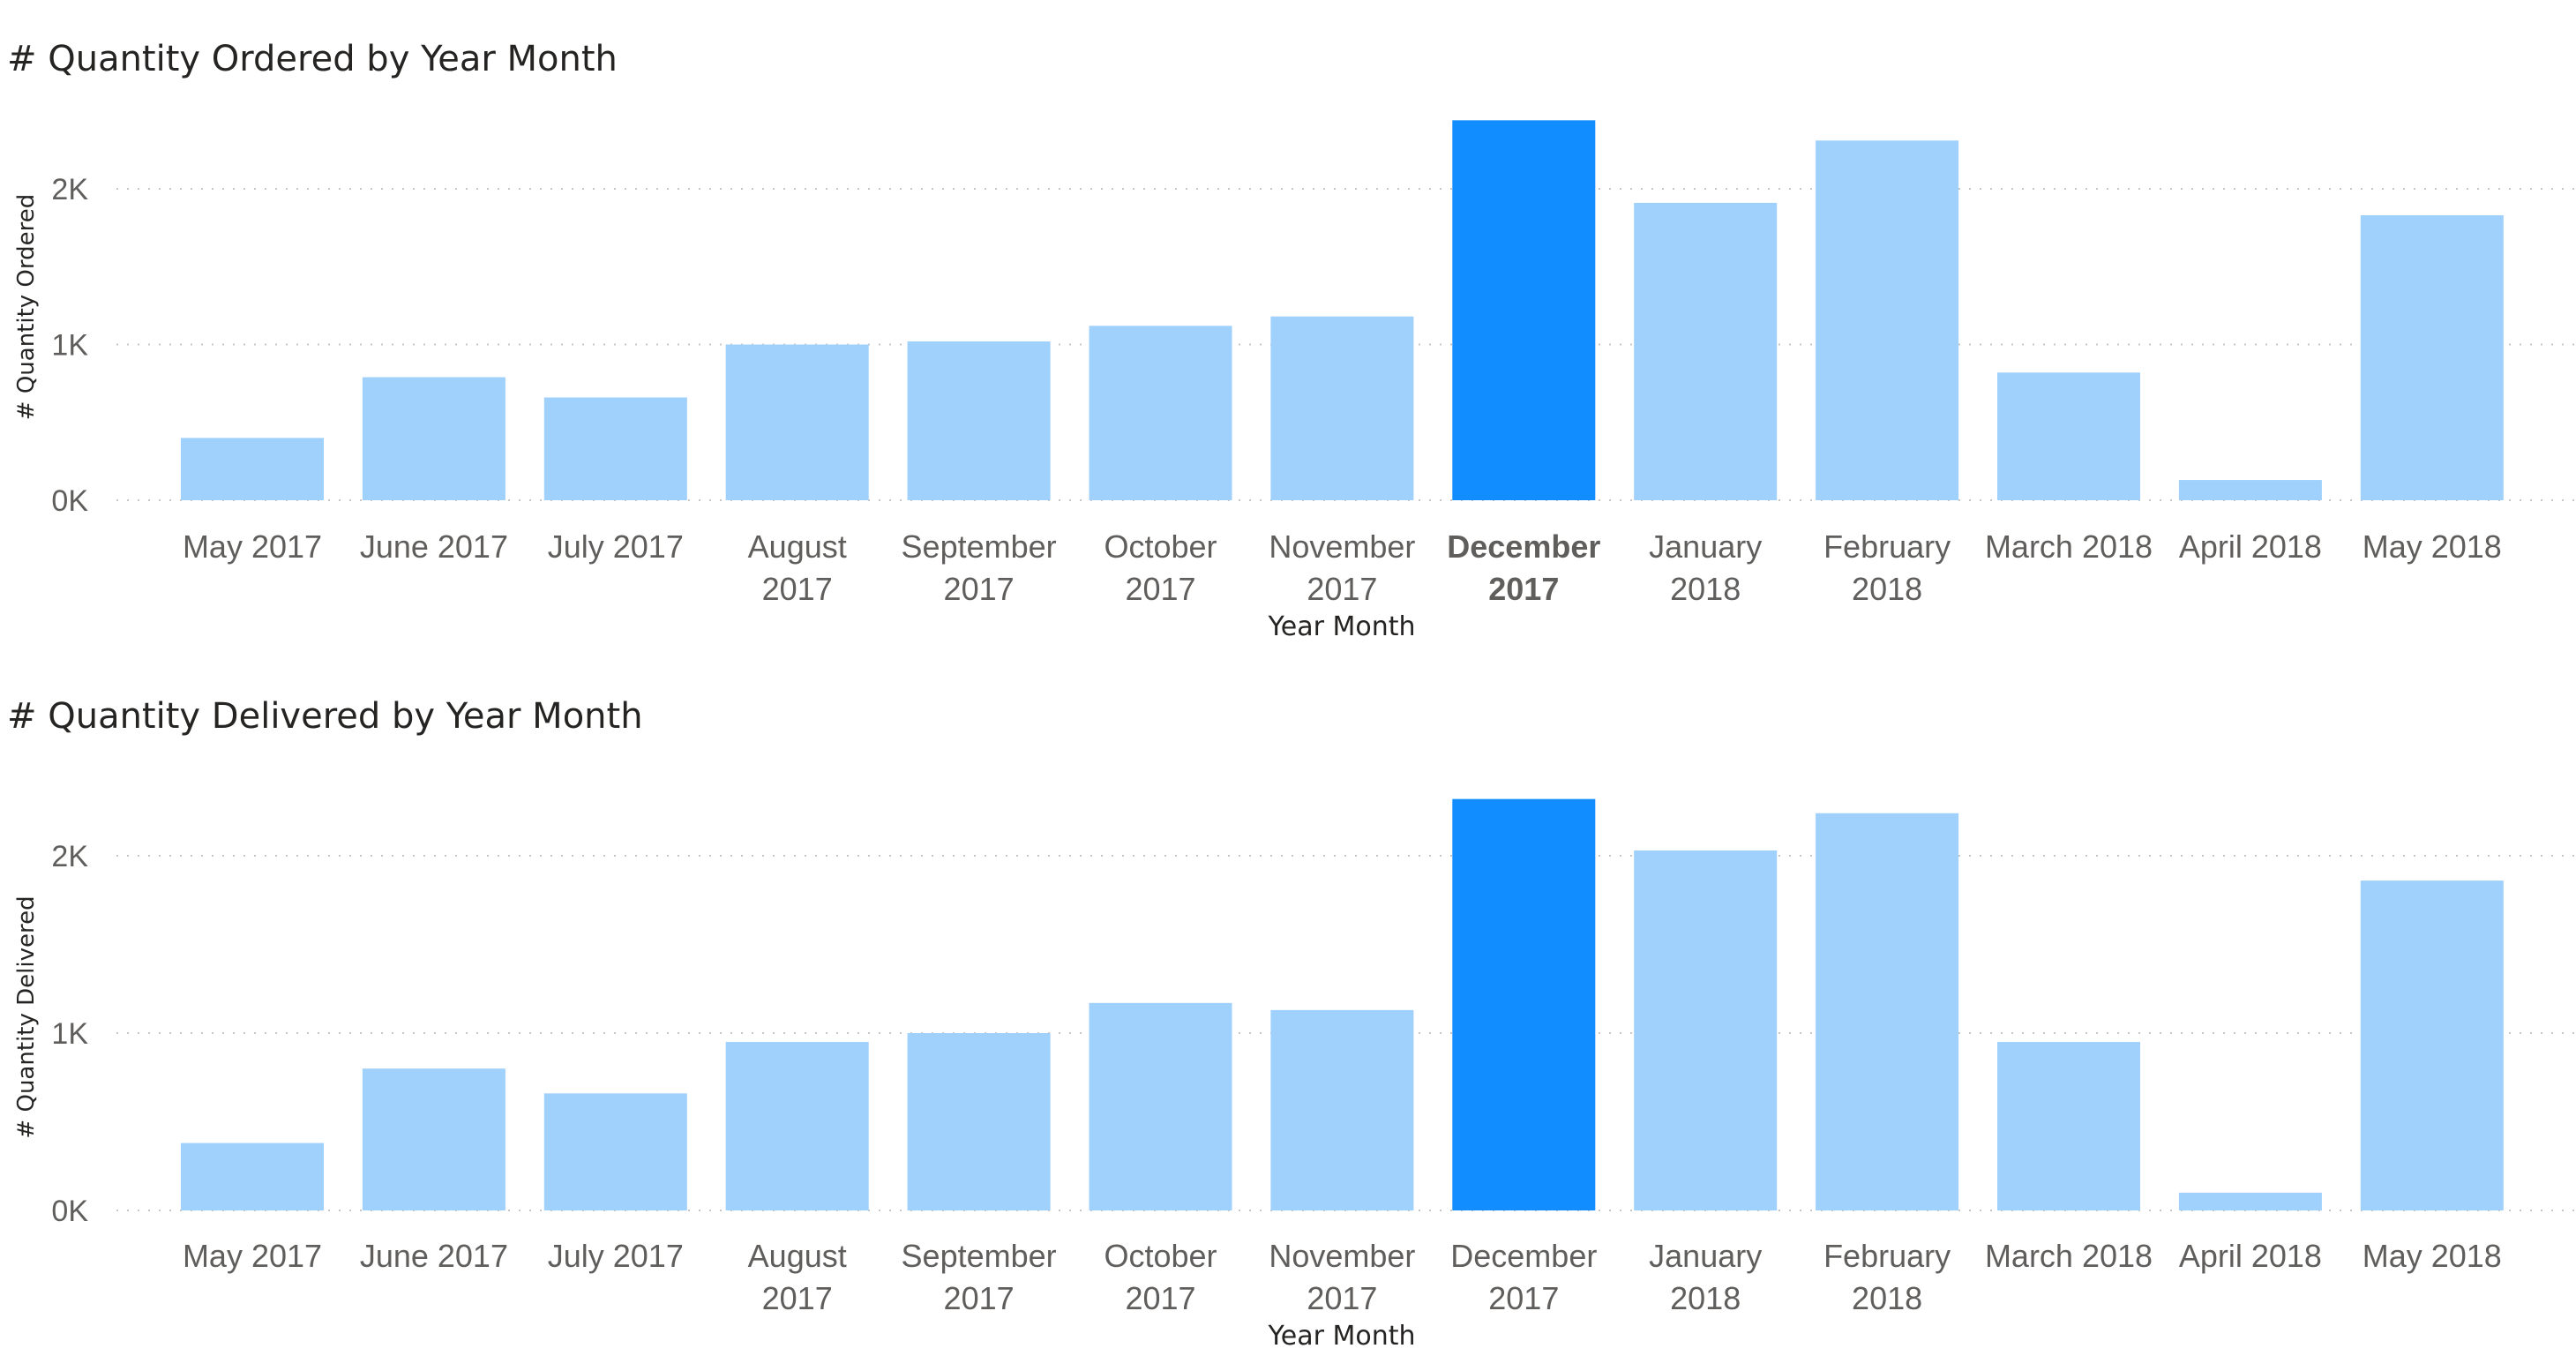 This screenshot has height=1356, width=2576. Describe the element at coordinates (27, 307) in the screenshot. I see `y-axis-title: # Quantity Ordered` at that location.